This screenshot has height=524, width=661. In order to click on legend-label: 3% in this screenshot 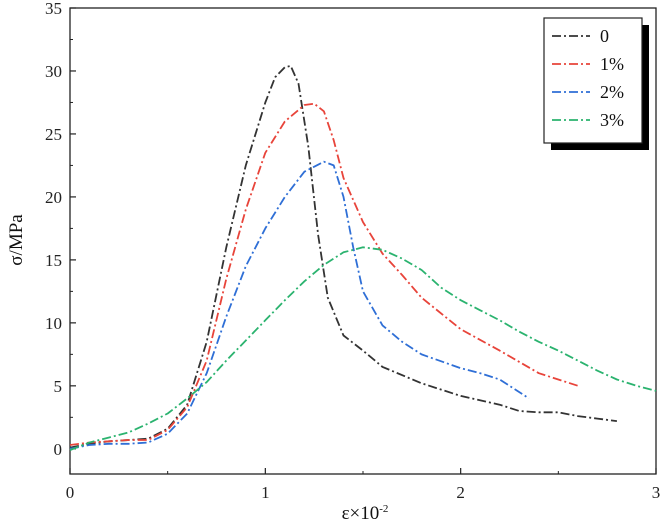, I will do `click(612, 120)`.